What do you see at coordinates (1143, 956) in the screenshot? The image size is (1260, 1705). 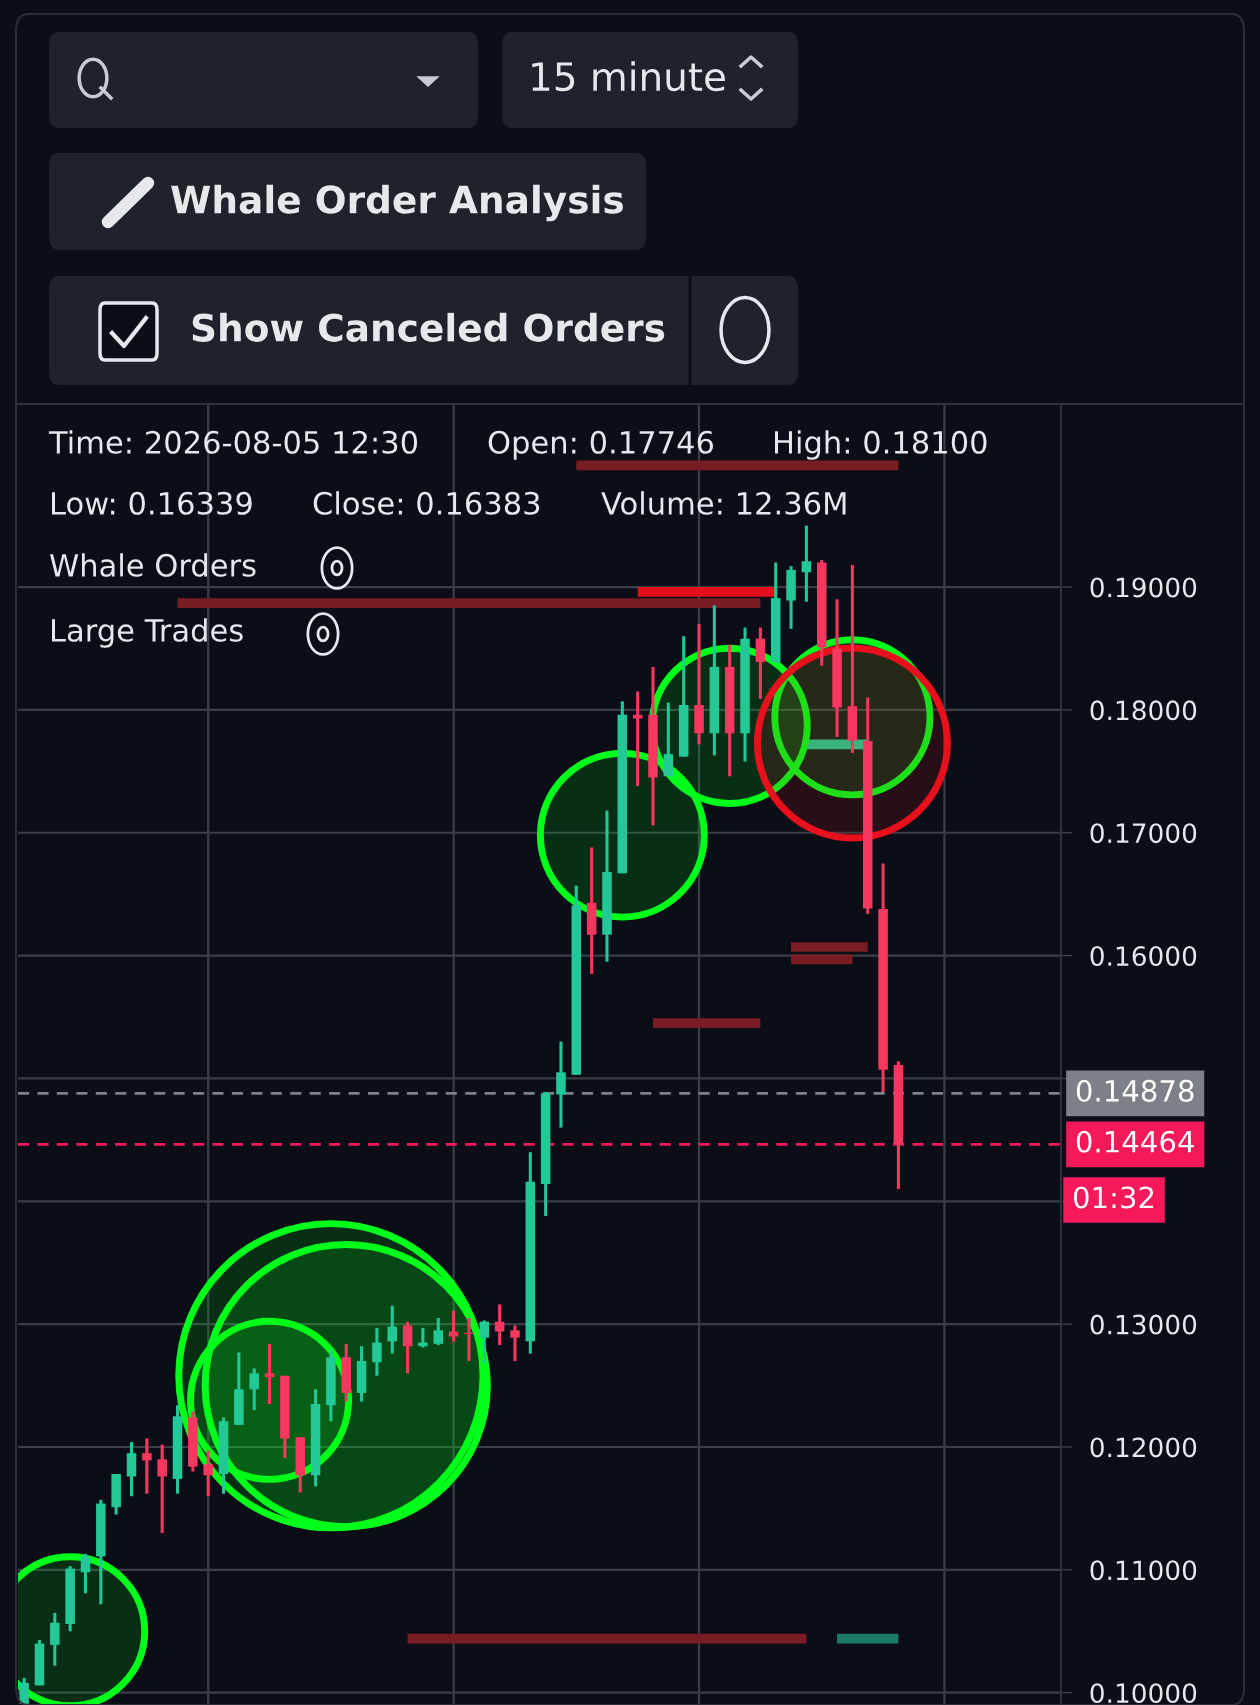 I see `y-tick-label: 0.16000` at bounding box center [1143, 956].